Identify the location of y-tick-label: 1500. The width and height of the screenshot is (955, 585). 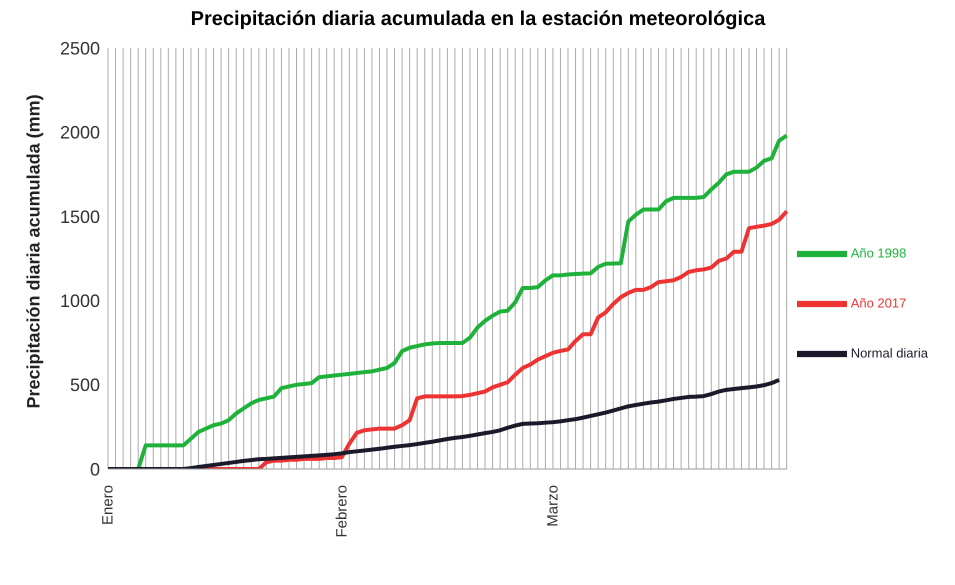
(80, 216).